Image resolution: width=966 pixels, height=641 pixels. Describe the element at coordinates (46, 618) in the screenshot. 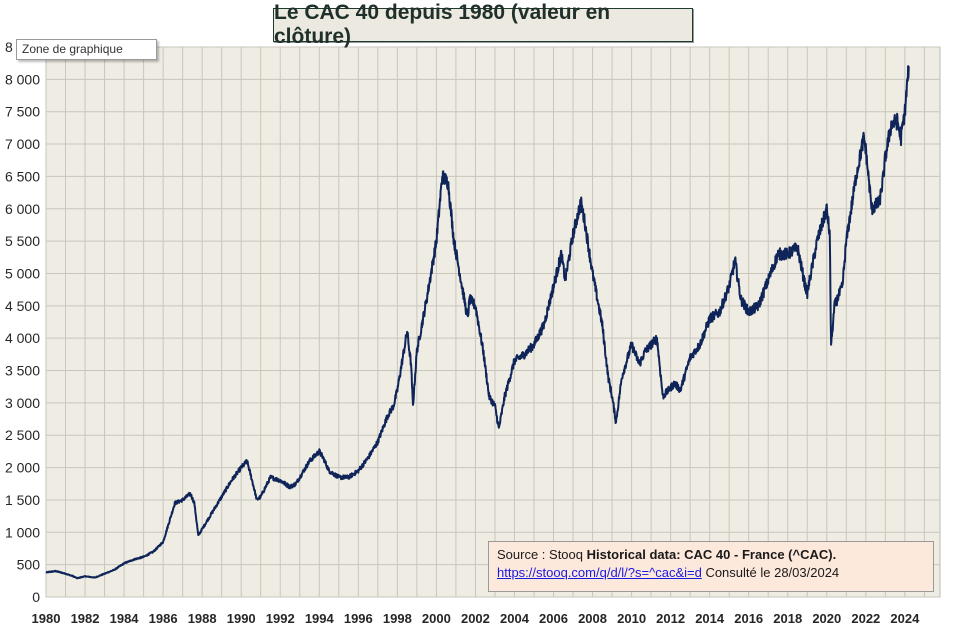

I see `x-tick-label: 1980` at that location.